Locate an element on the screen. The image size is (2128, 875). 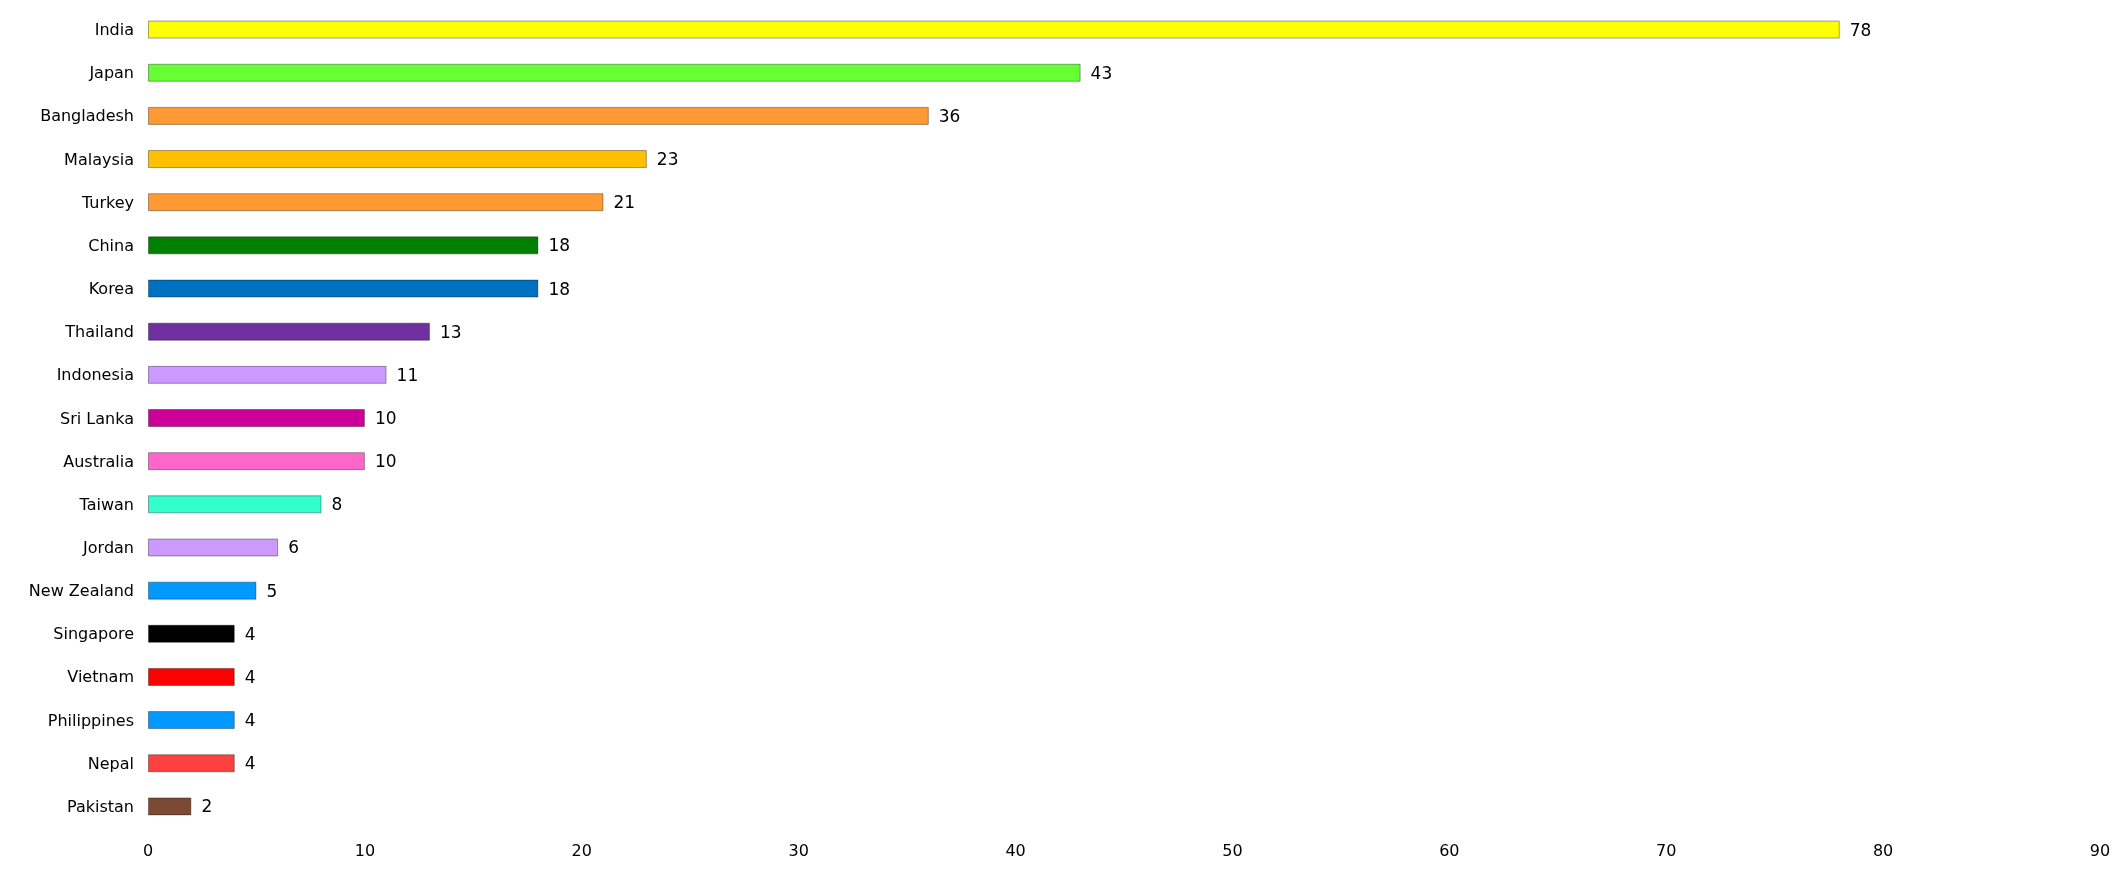
y-tick-label: Indonesia is located at coordinates (95, 375).